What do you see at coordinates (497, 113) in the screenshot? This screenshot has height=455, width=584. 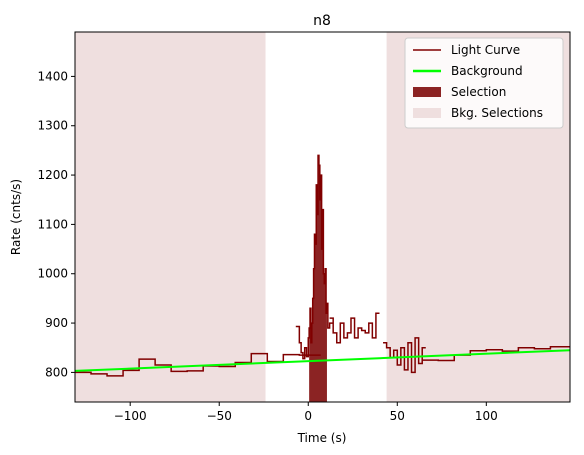 I see `legend-label: Bkg. Selections` at bounding box center [497, 113].